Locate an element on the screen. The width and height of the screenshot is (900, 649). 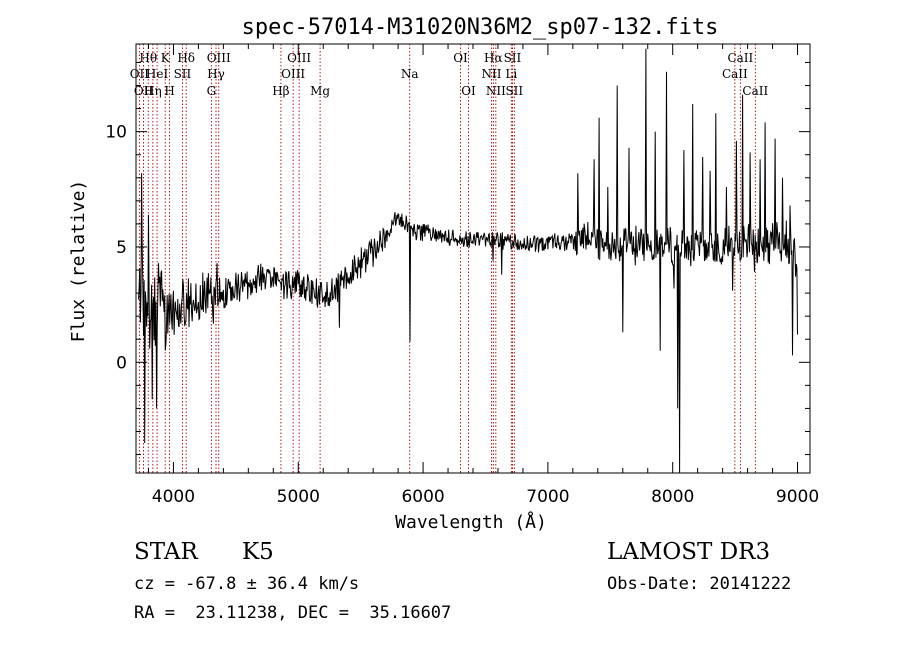
line-label-21: NII is located at coordinates (496, 91).